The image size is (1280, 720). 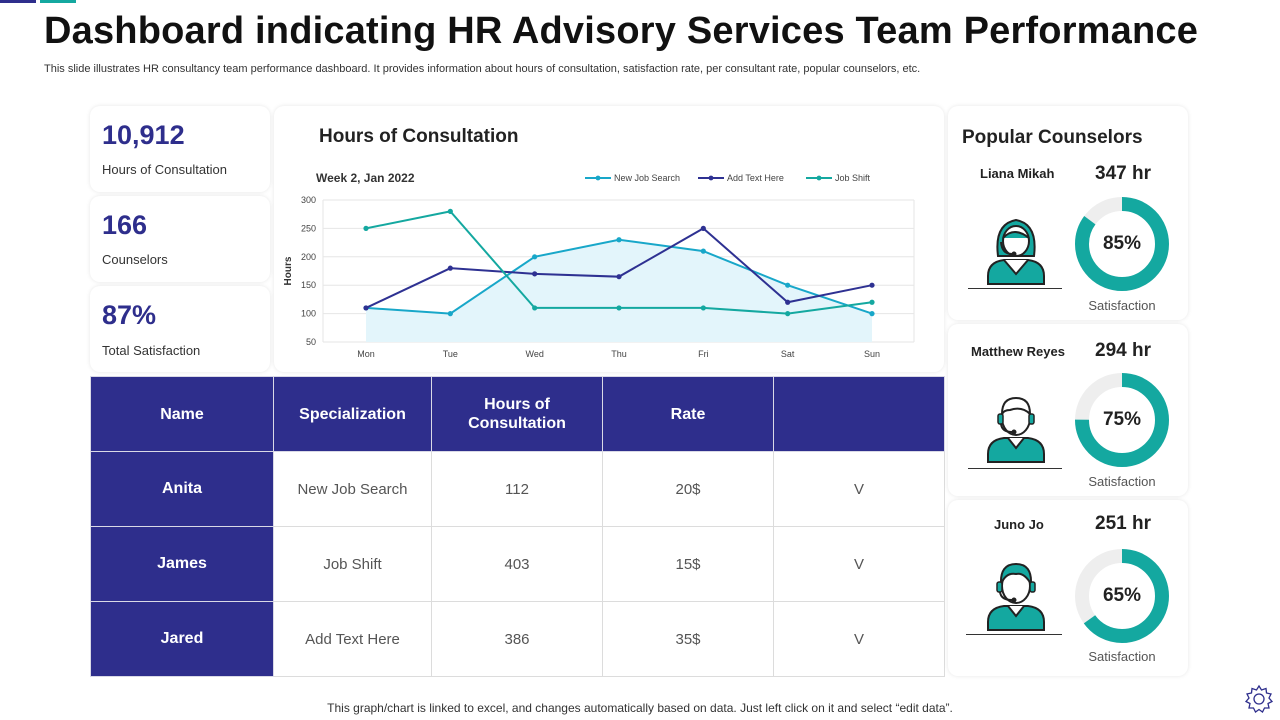 I want to click on chart-card-title: Hours of Consultation, so click(x=419, y=136).